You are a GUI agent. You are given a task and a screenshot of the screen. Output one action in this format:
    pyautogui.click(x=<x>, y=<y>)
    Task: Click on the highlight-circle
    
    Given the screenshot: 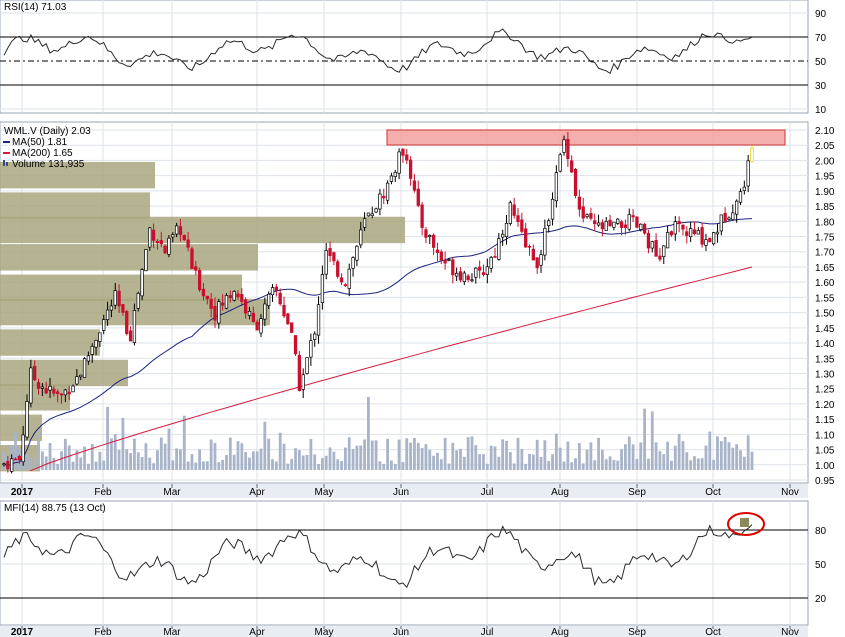 What is the action you would take?
    pyautogui.click(x=746, y=524)
    